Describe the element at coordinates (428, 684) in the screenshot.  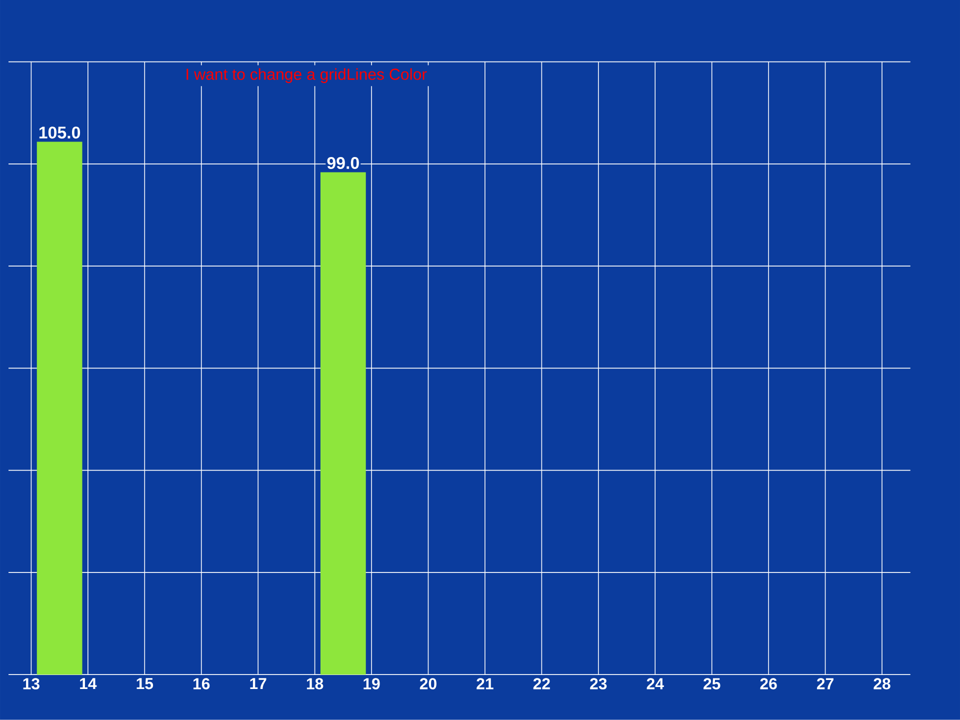
I see `x-tick-label: 20` at that location.